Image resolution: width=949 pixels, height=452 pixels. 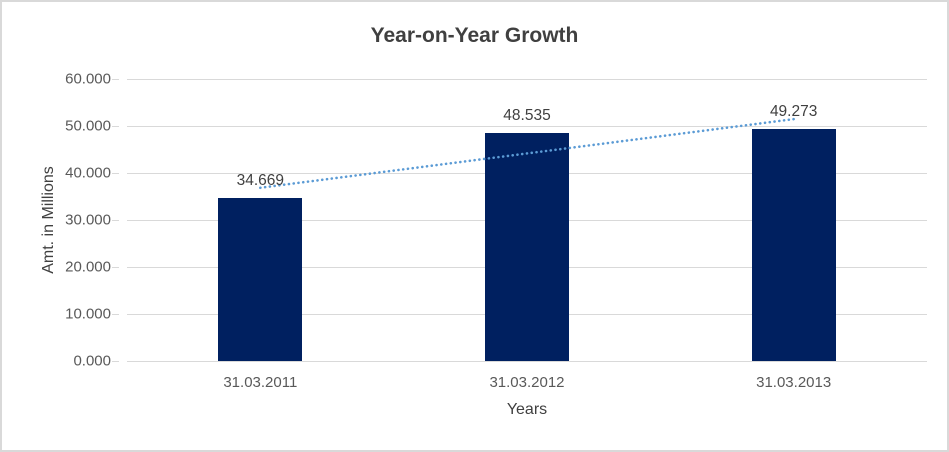 I want to click on y-tick-label: 20.000, so click(x=88, y=267).